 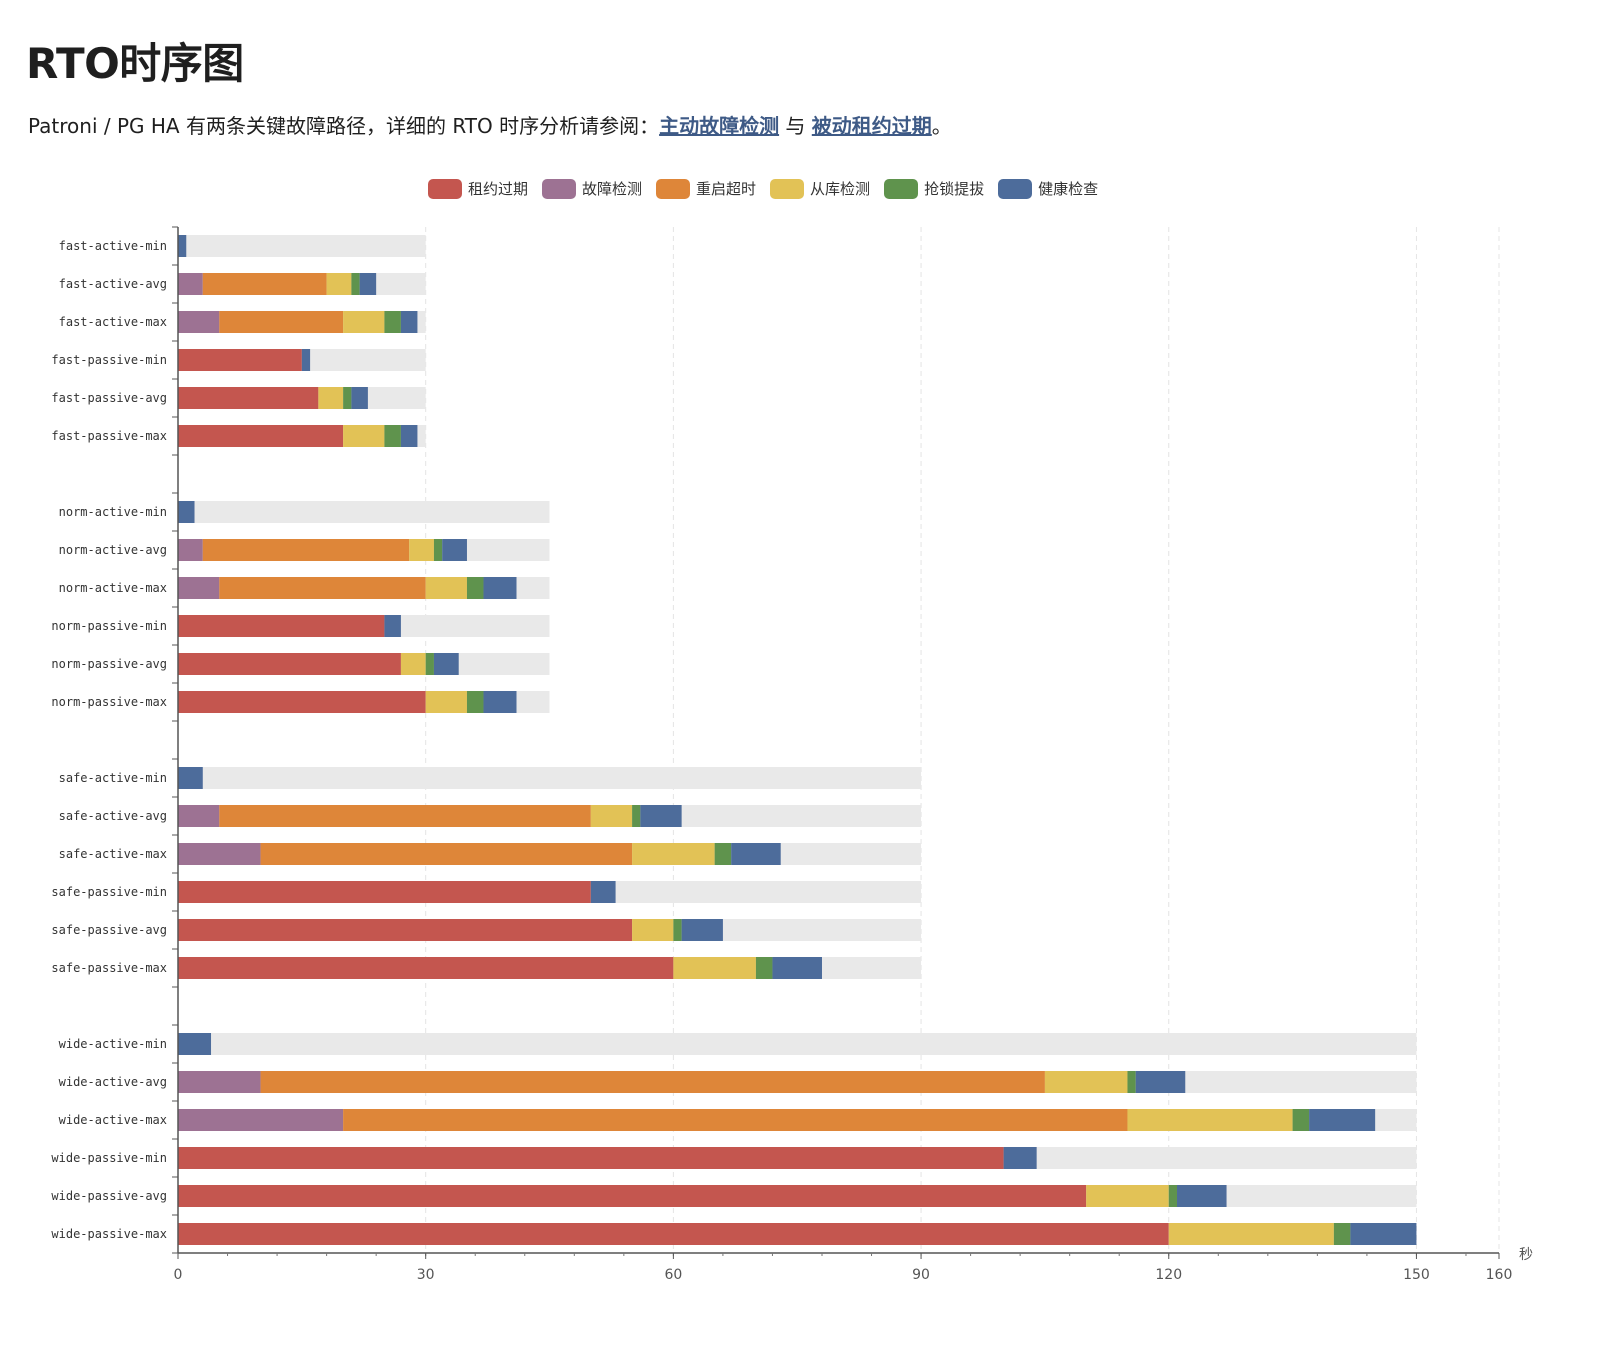 What do you see at coordinates (941, 126) in the screenshot?
I see `intro-suffix: 。` at bounding box center [941, 126].